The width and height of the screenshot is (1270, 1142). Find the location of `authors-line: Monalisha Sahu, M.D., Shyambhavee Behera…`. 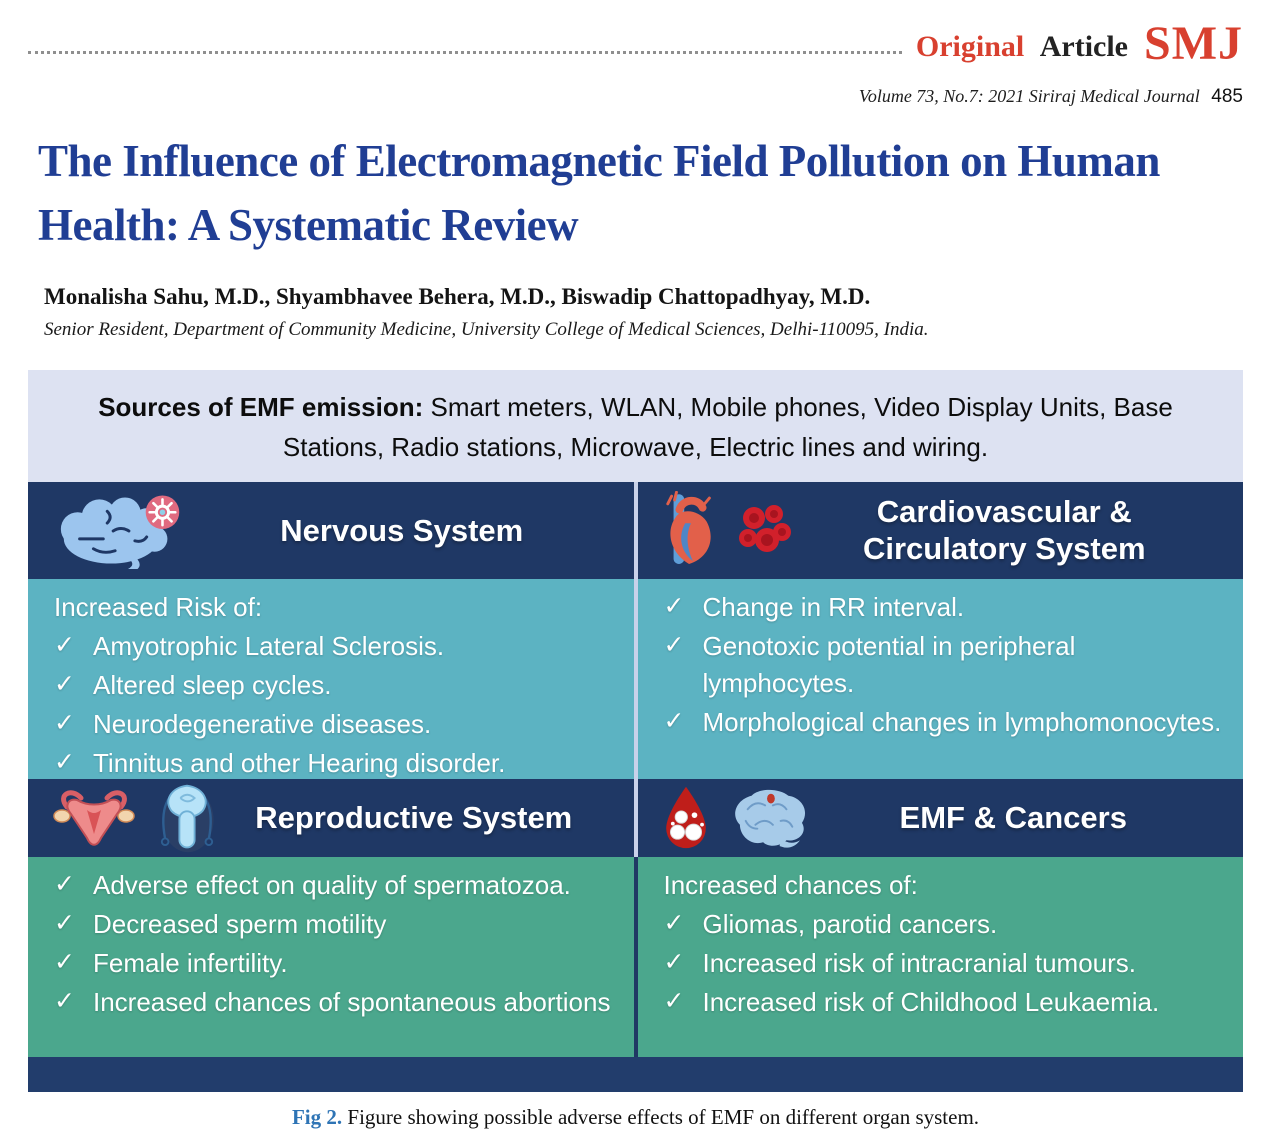

authors-line: Monalisha Sahu, M.D., Shyambhavee Behera… is located at coordinates (457, 296).